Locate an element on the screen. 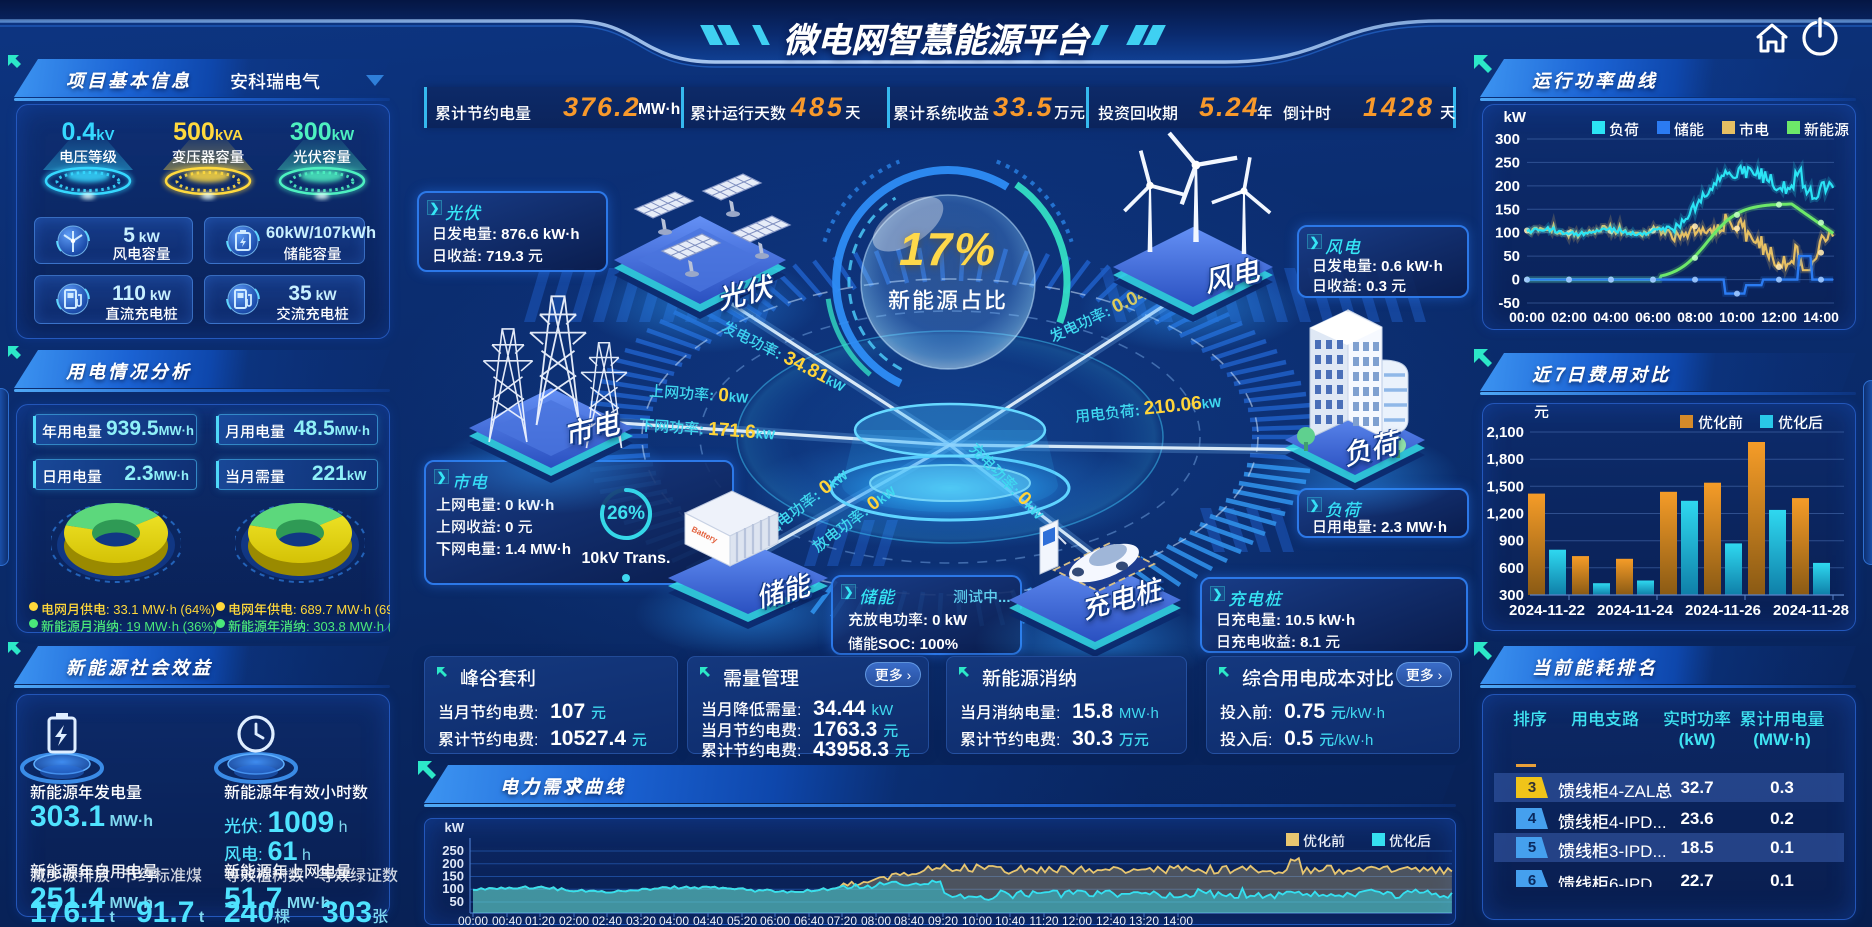  svg-text: 10:40 is located at coordinates (1010, 920).